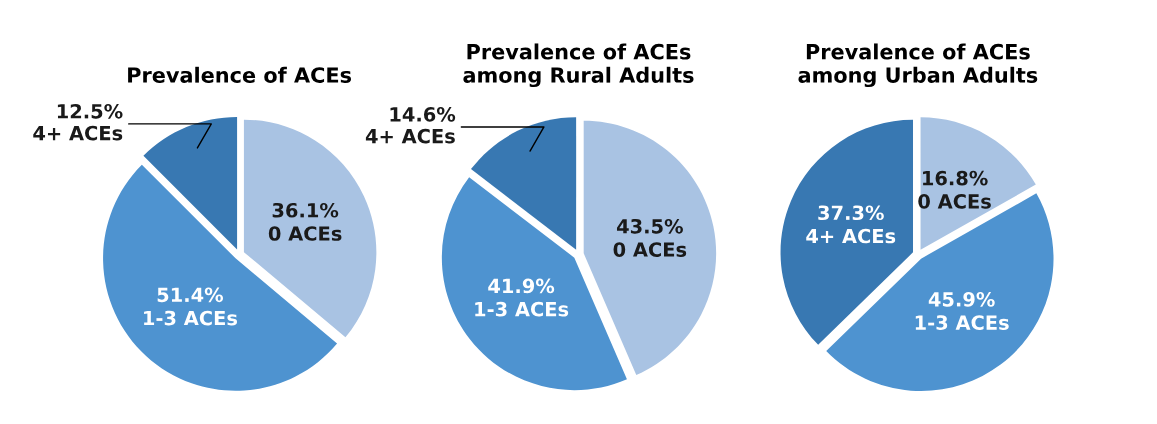 The height and width of the screenshot is (424, 1157). What do you see at coordinates (90, 111) in the screenshot?
I see `data-label: 12.5%` at bounding box center [90, 111].